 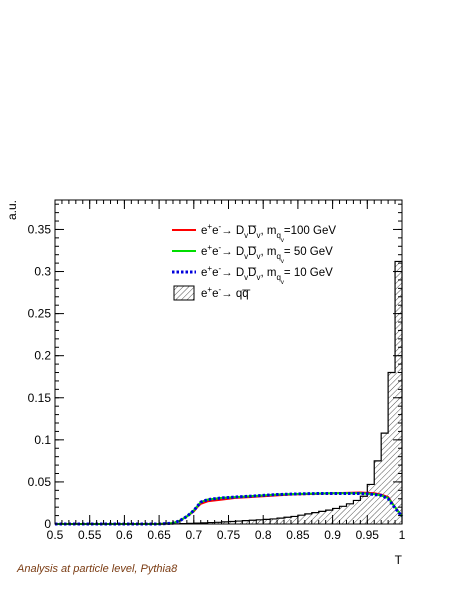 I want to click on legend-label-histogram: e+e-→ qq, so click(x=225, y=292).